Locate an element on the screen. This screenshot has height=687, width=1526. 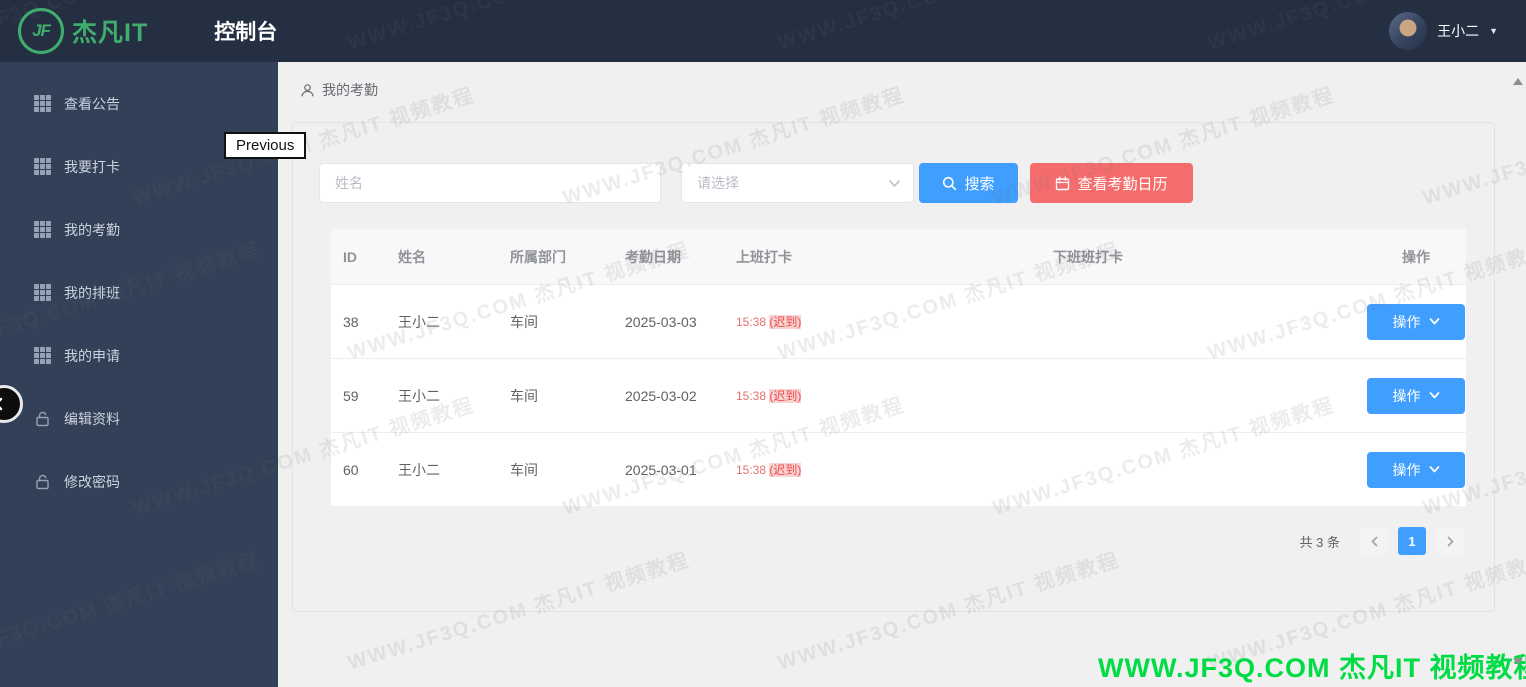
chevron-right-icon is located at coordinates (1450, 541).